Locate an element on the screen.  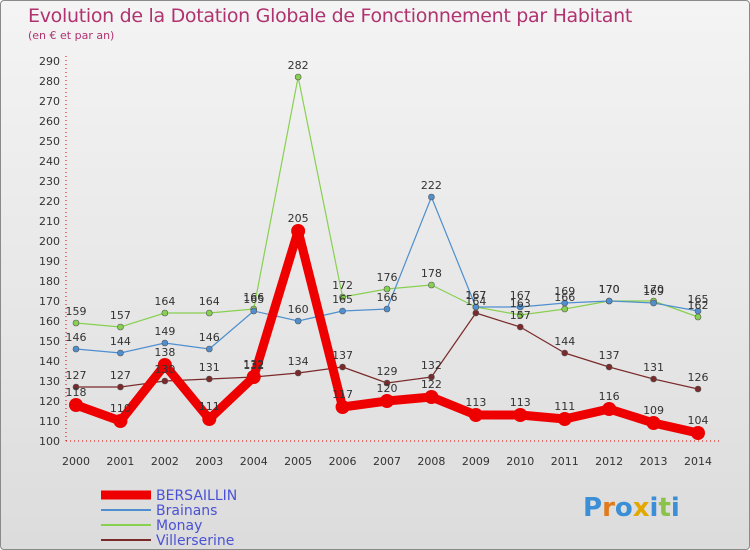
data-label: 111 is located at coordinates (564, 406).